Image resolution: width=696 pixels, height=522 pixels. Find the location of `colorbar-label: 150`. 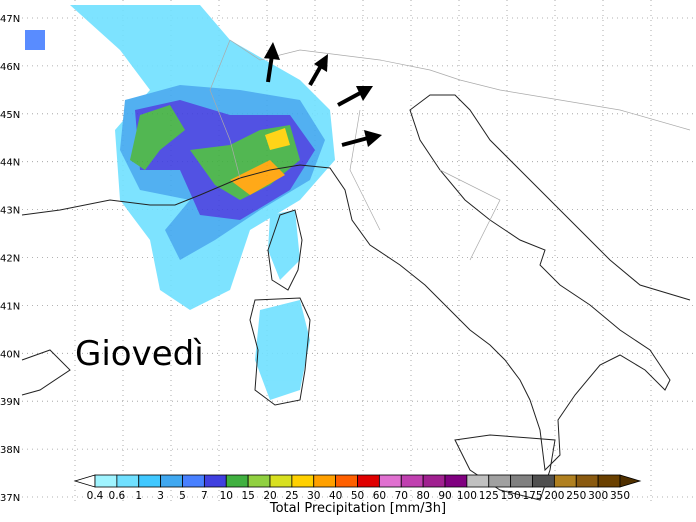

colorbar-label: 150 is located at coordinates (511, 496).